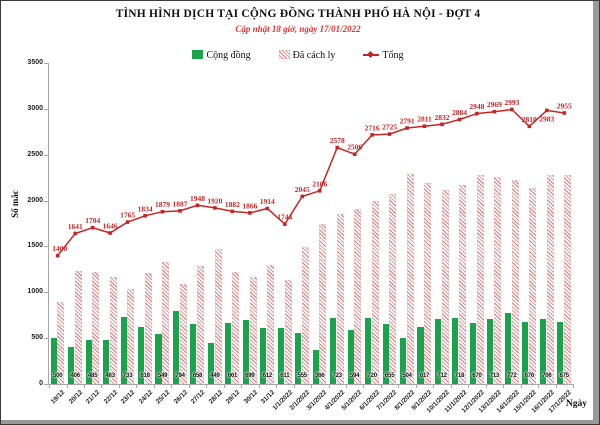 This screenshot has width=600, height=425. I want to click on total-point-label: 2955, so click(564, 106).